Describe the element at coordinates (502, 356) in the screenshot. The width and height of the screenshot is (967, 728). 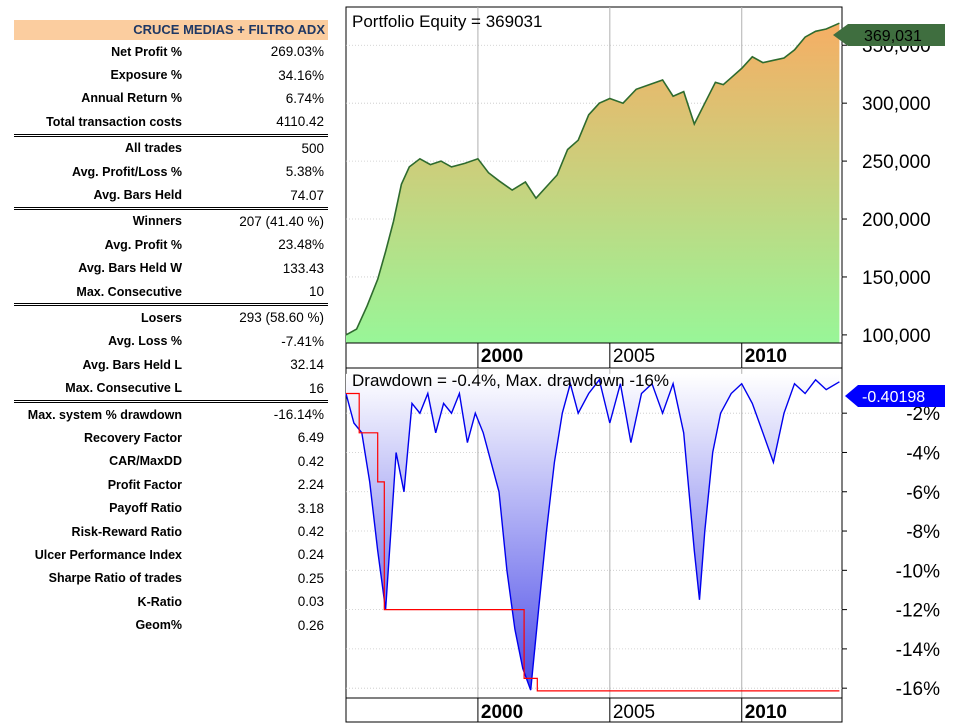
I see `equity-x-tick-label: 2000` at that location.